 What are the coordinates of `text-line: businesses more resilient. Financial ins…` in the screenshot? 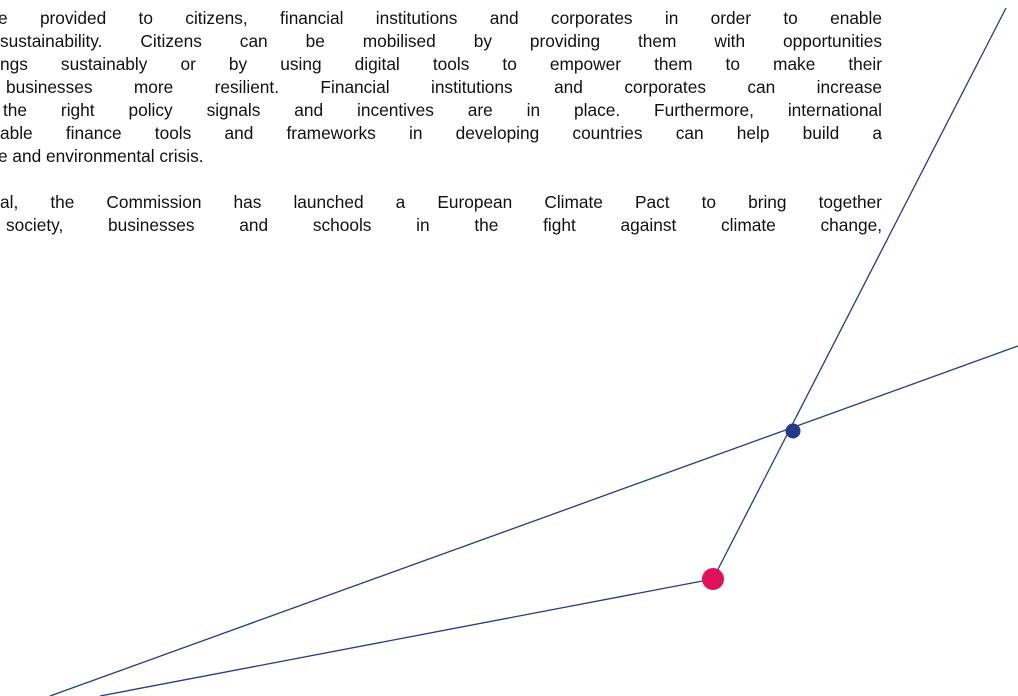 It's located at (444, 87).